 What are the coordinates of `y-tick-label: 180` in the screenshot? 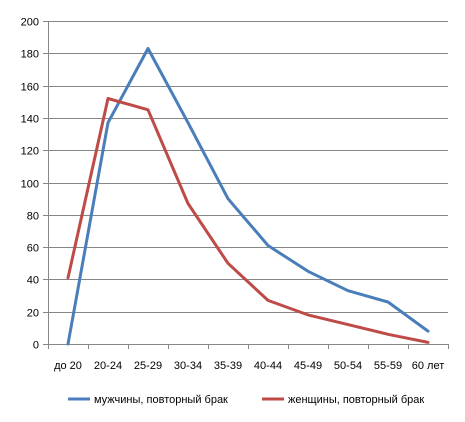 It's located at (30, 55).